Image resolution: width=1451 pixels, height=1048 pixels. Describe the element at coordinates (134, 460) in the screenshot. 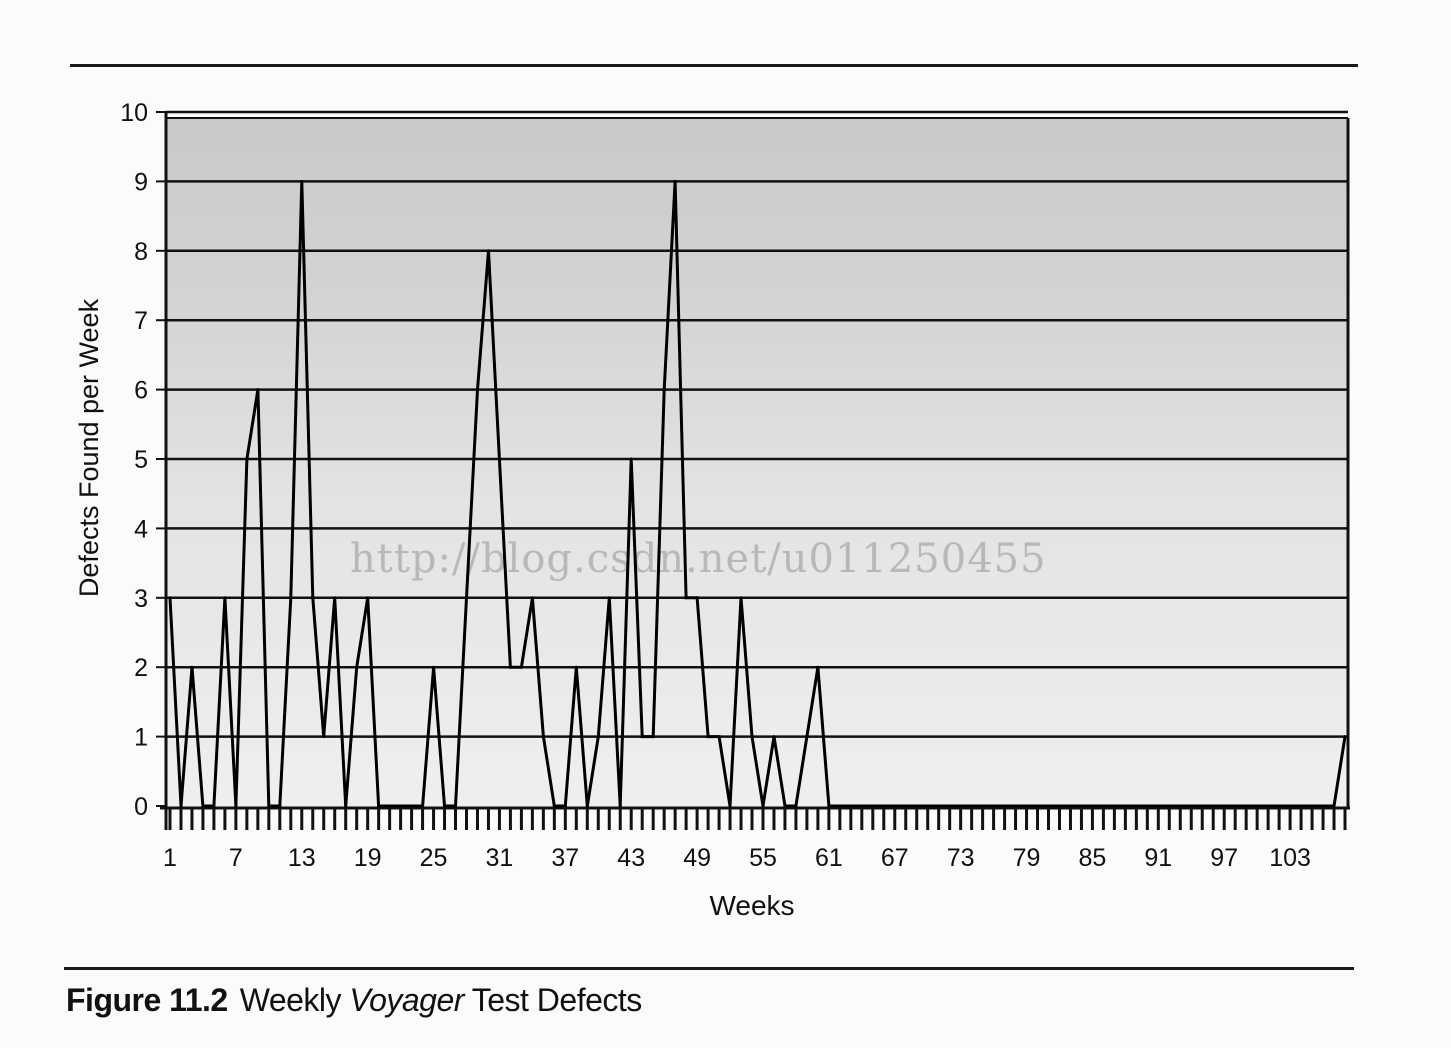

I see `y-tick-labels: 0 1 2 3 4 5 6 7 8 9 10` at that location.